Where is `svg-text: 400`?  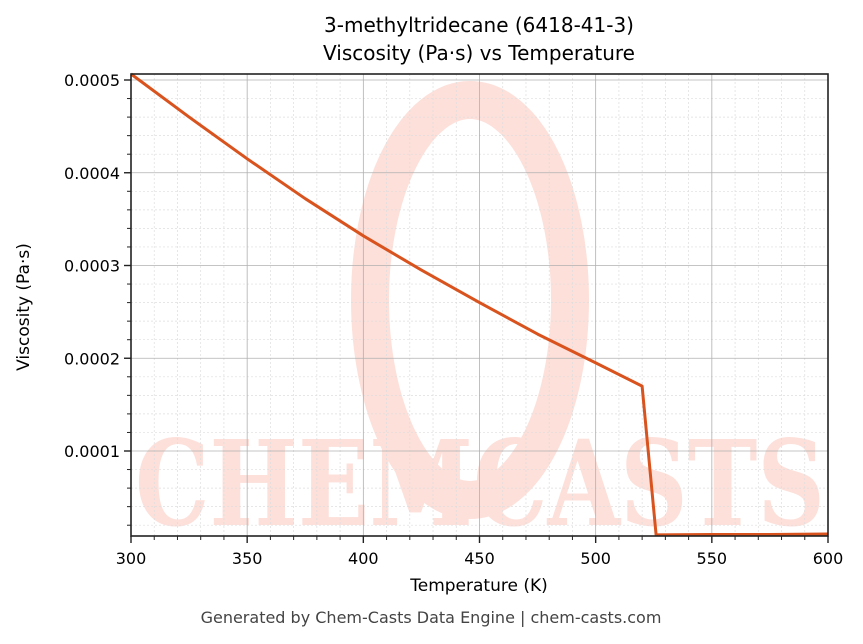
svg-text: 400 is located at coordinates (363, 558).